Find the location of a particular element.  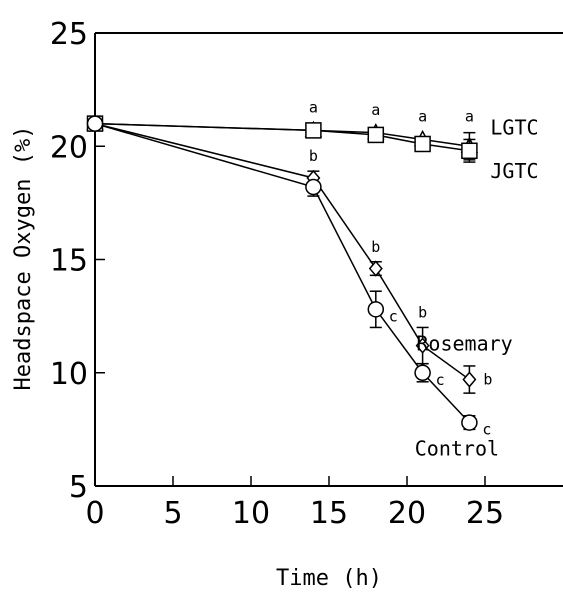

x-axis-label: Time (h) is located at coordinates (329, 578).